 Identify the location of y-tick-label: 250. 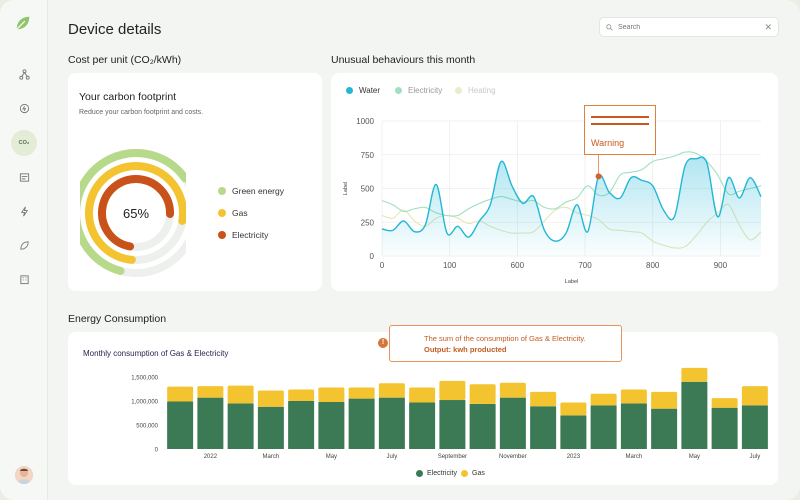
(368, 222).